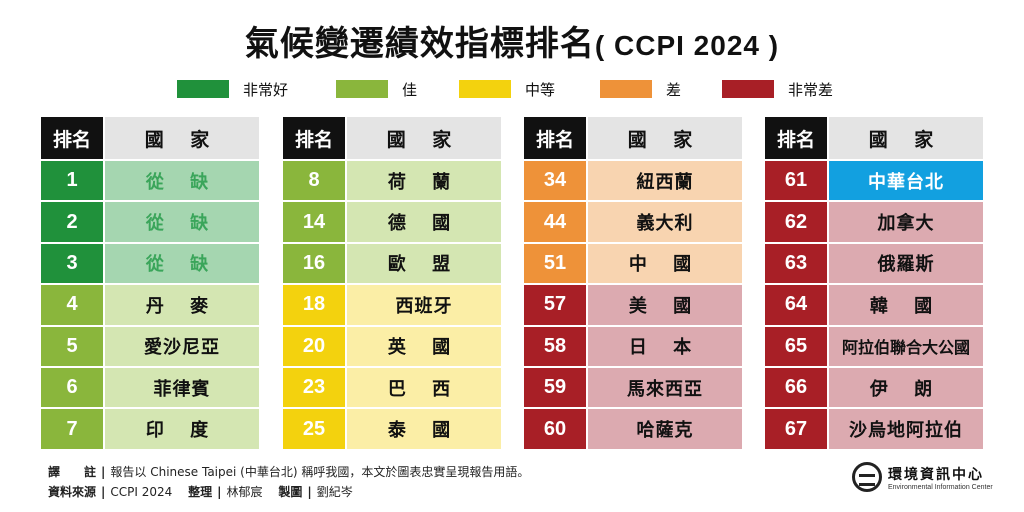 Image resolution: width=1024 pixels, height=512 pixels. I want to click on country-cell: 丹 麥, so click(182, 305).